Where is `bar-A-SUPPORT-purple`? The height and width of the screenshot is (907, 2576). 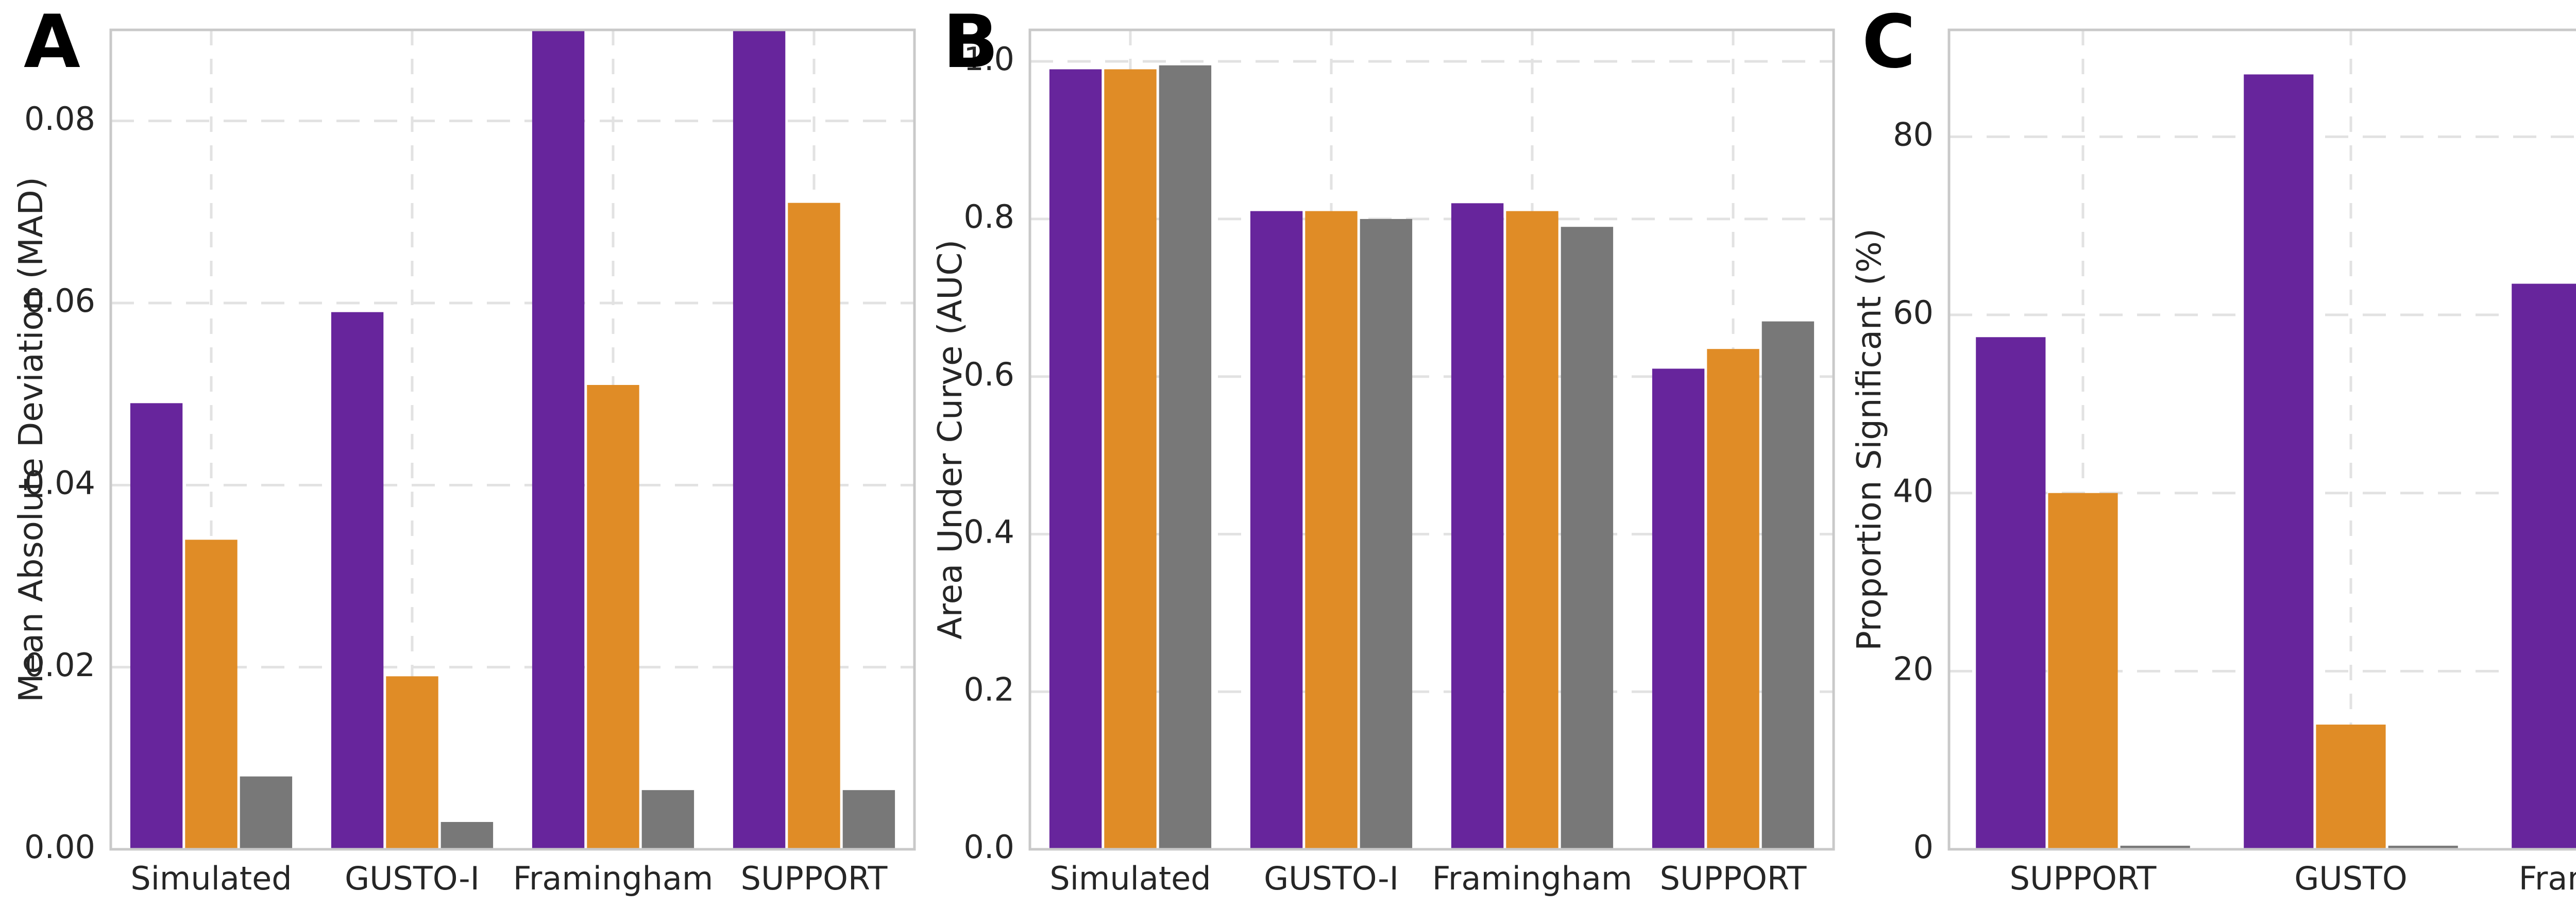
bar-A-SUPPORT-purple is located at coordinates (759, 440).